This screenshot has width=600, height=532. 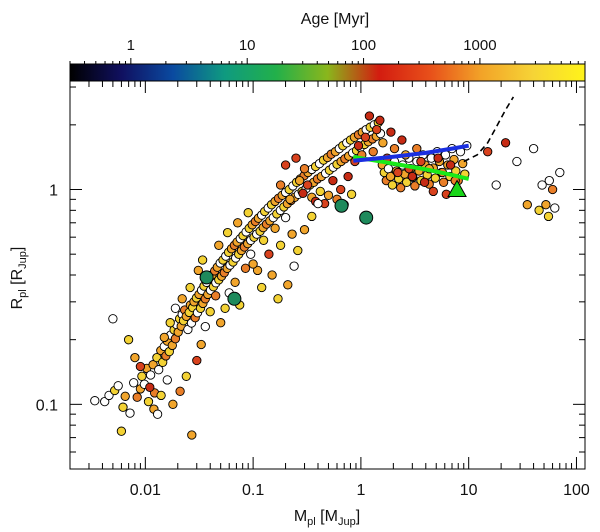 I want to click on blue-curve, so click(x=411, y=153).